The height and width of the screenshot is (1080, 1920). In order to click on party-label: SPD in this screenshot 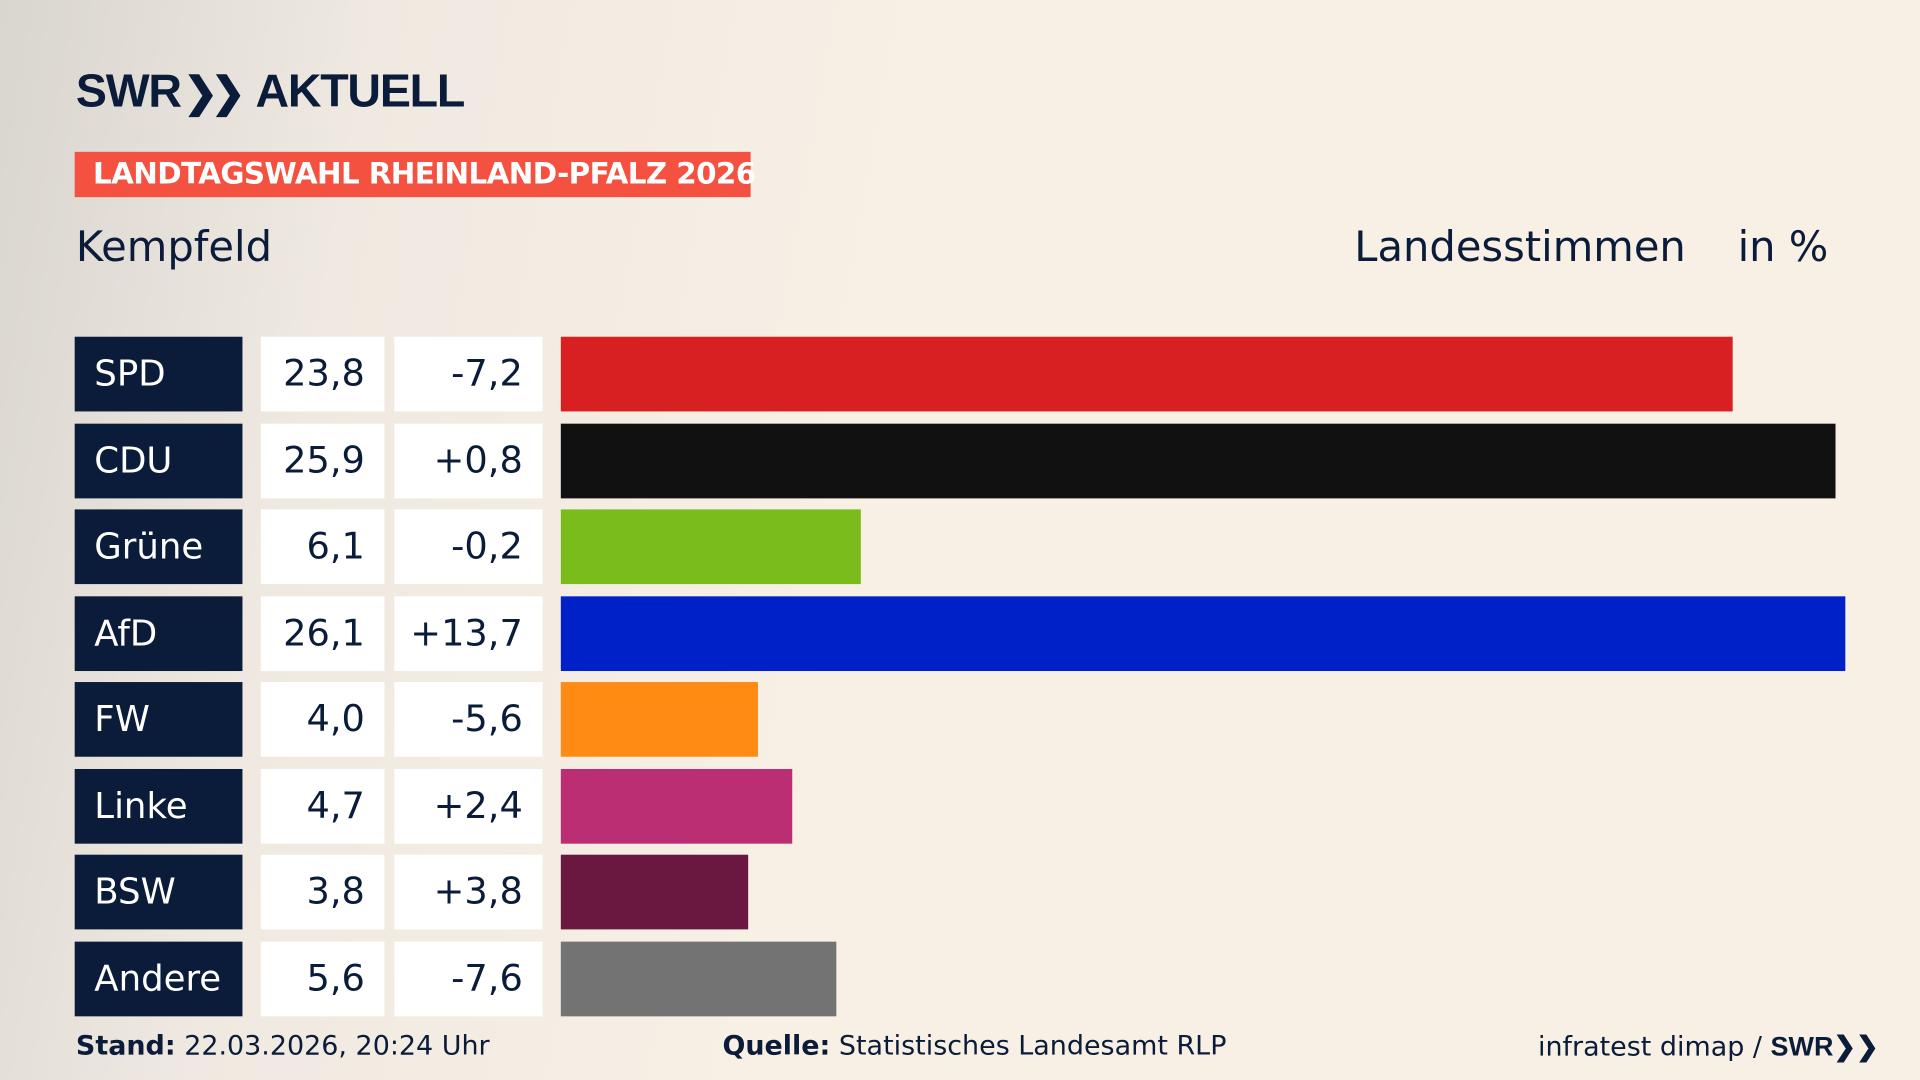, I will do `click(158, 374)`.